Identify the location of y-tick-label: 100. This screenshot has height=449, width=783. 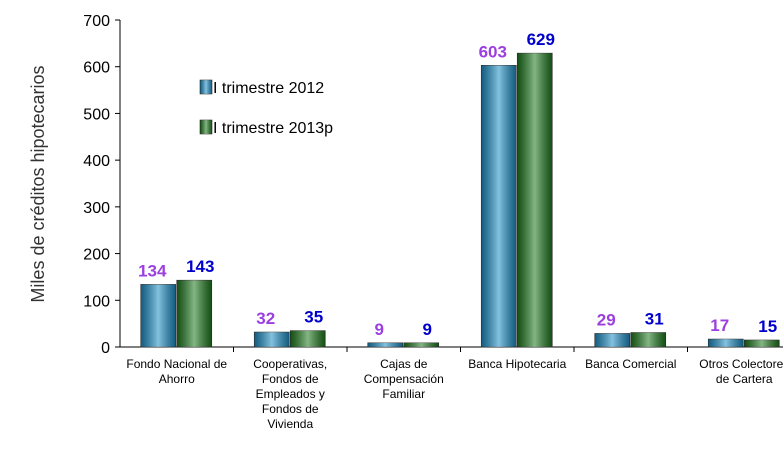
(96, 301).